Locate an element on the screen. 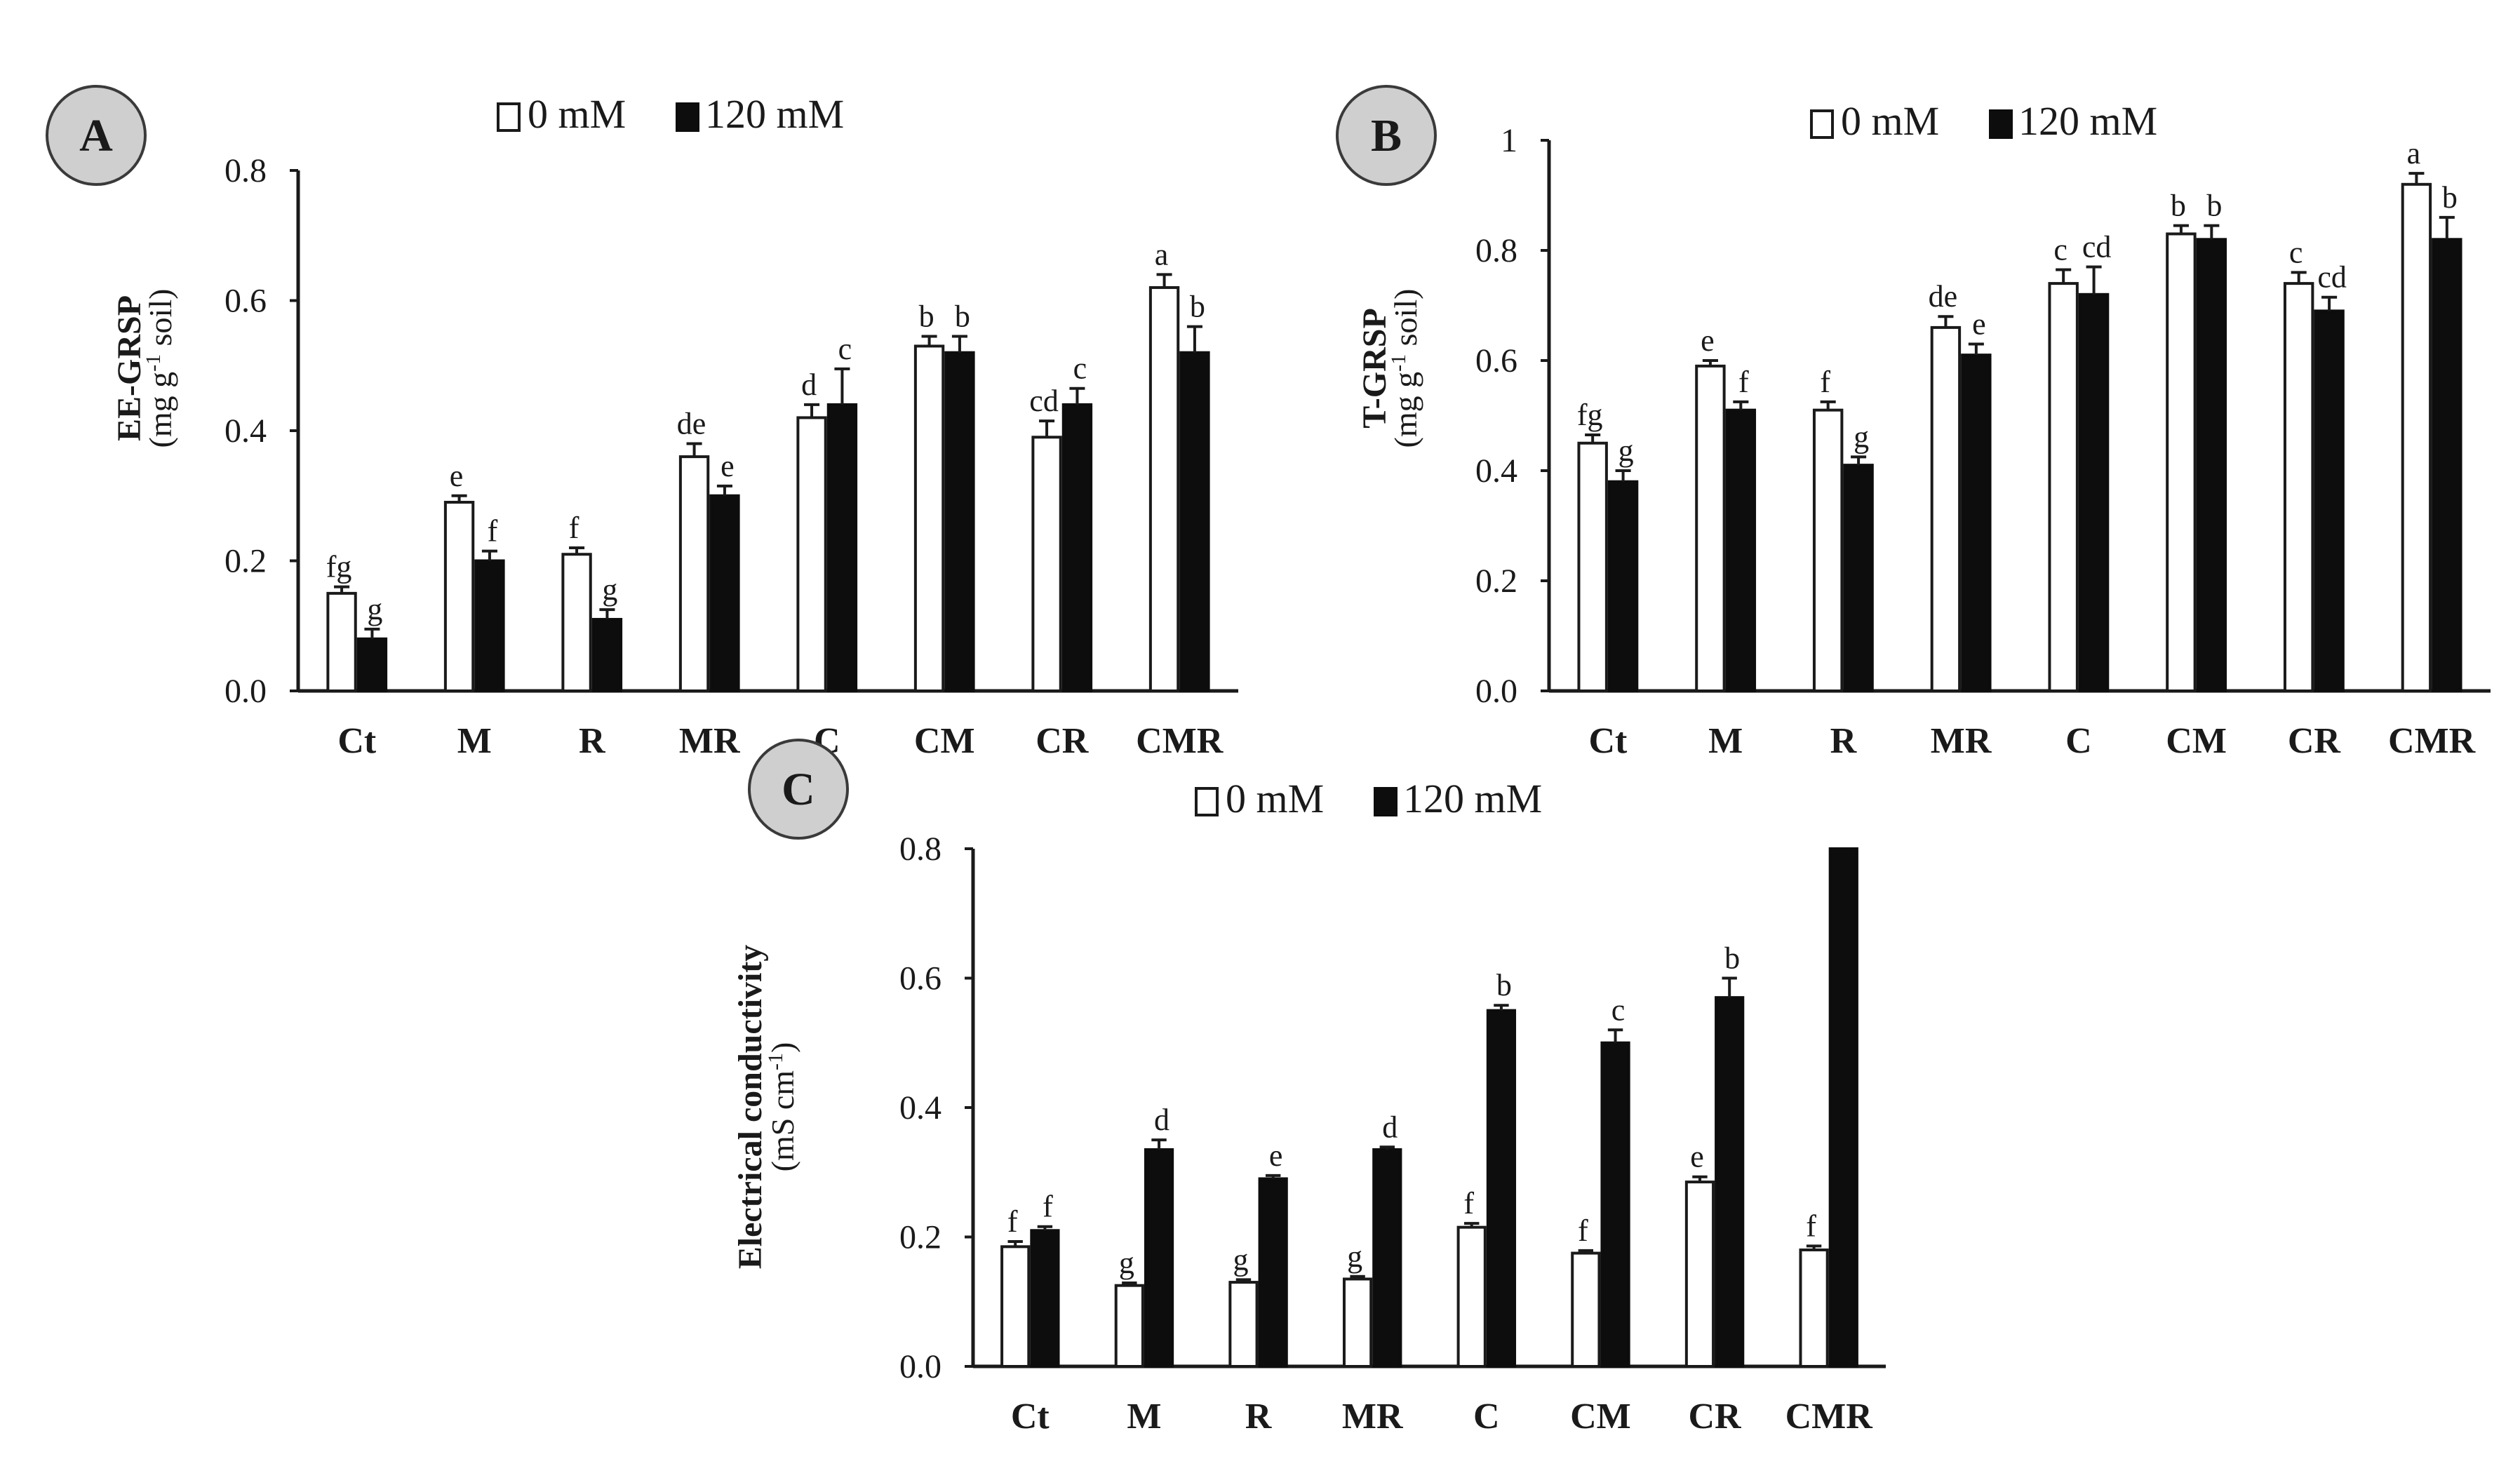 Image resolution: width=2520 pixels, height=1473 pixels. y-axis-title: T-GRSP(mg g-1 soil) is located at coordinates (1389, 368).